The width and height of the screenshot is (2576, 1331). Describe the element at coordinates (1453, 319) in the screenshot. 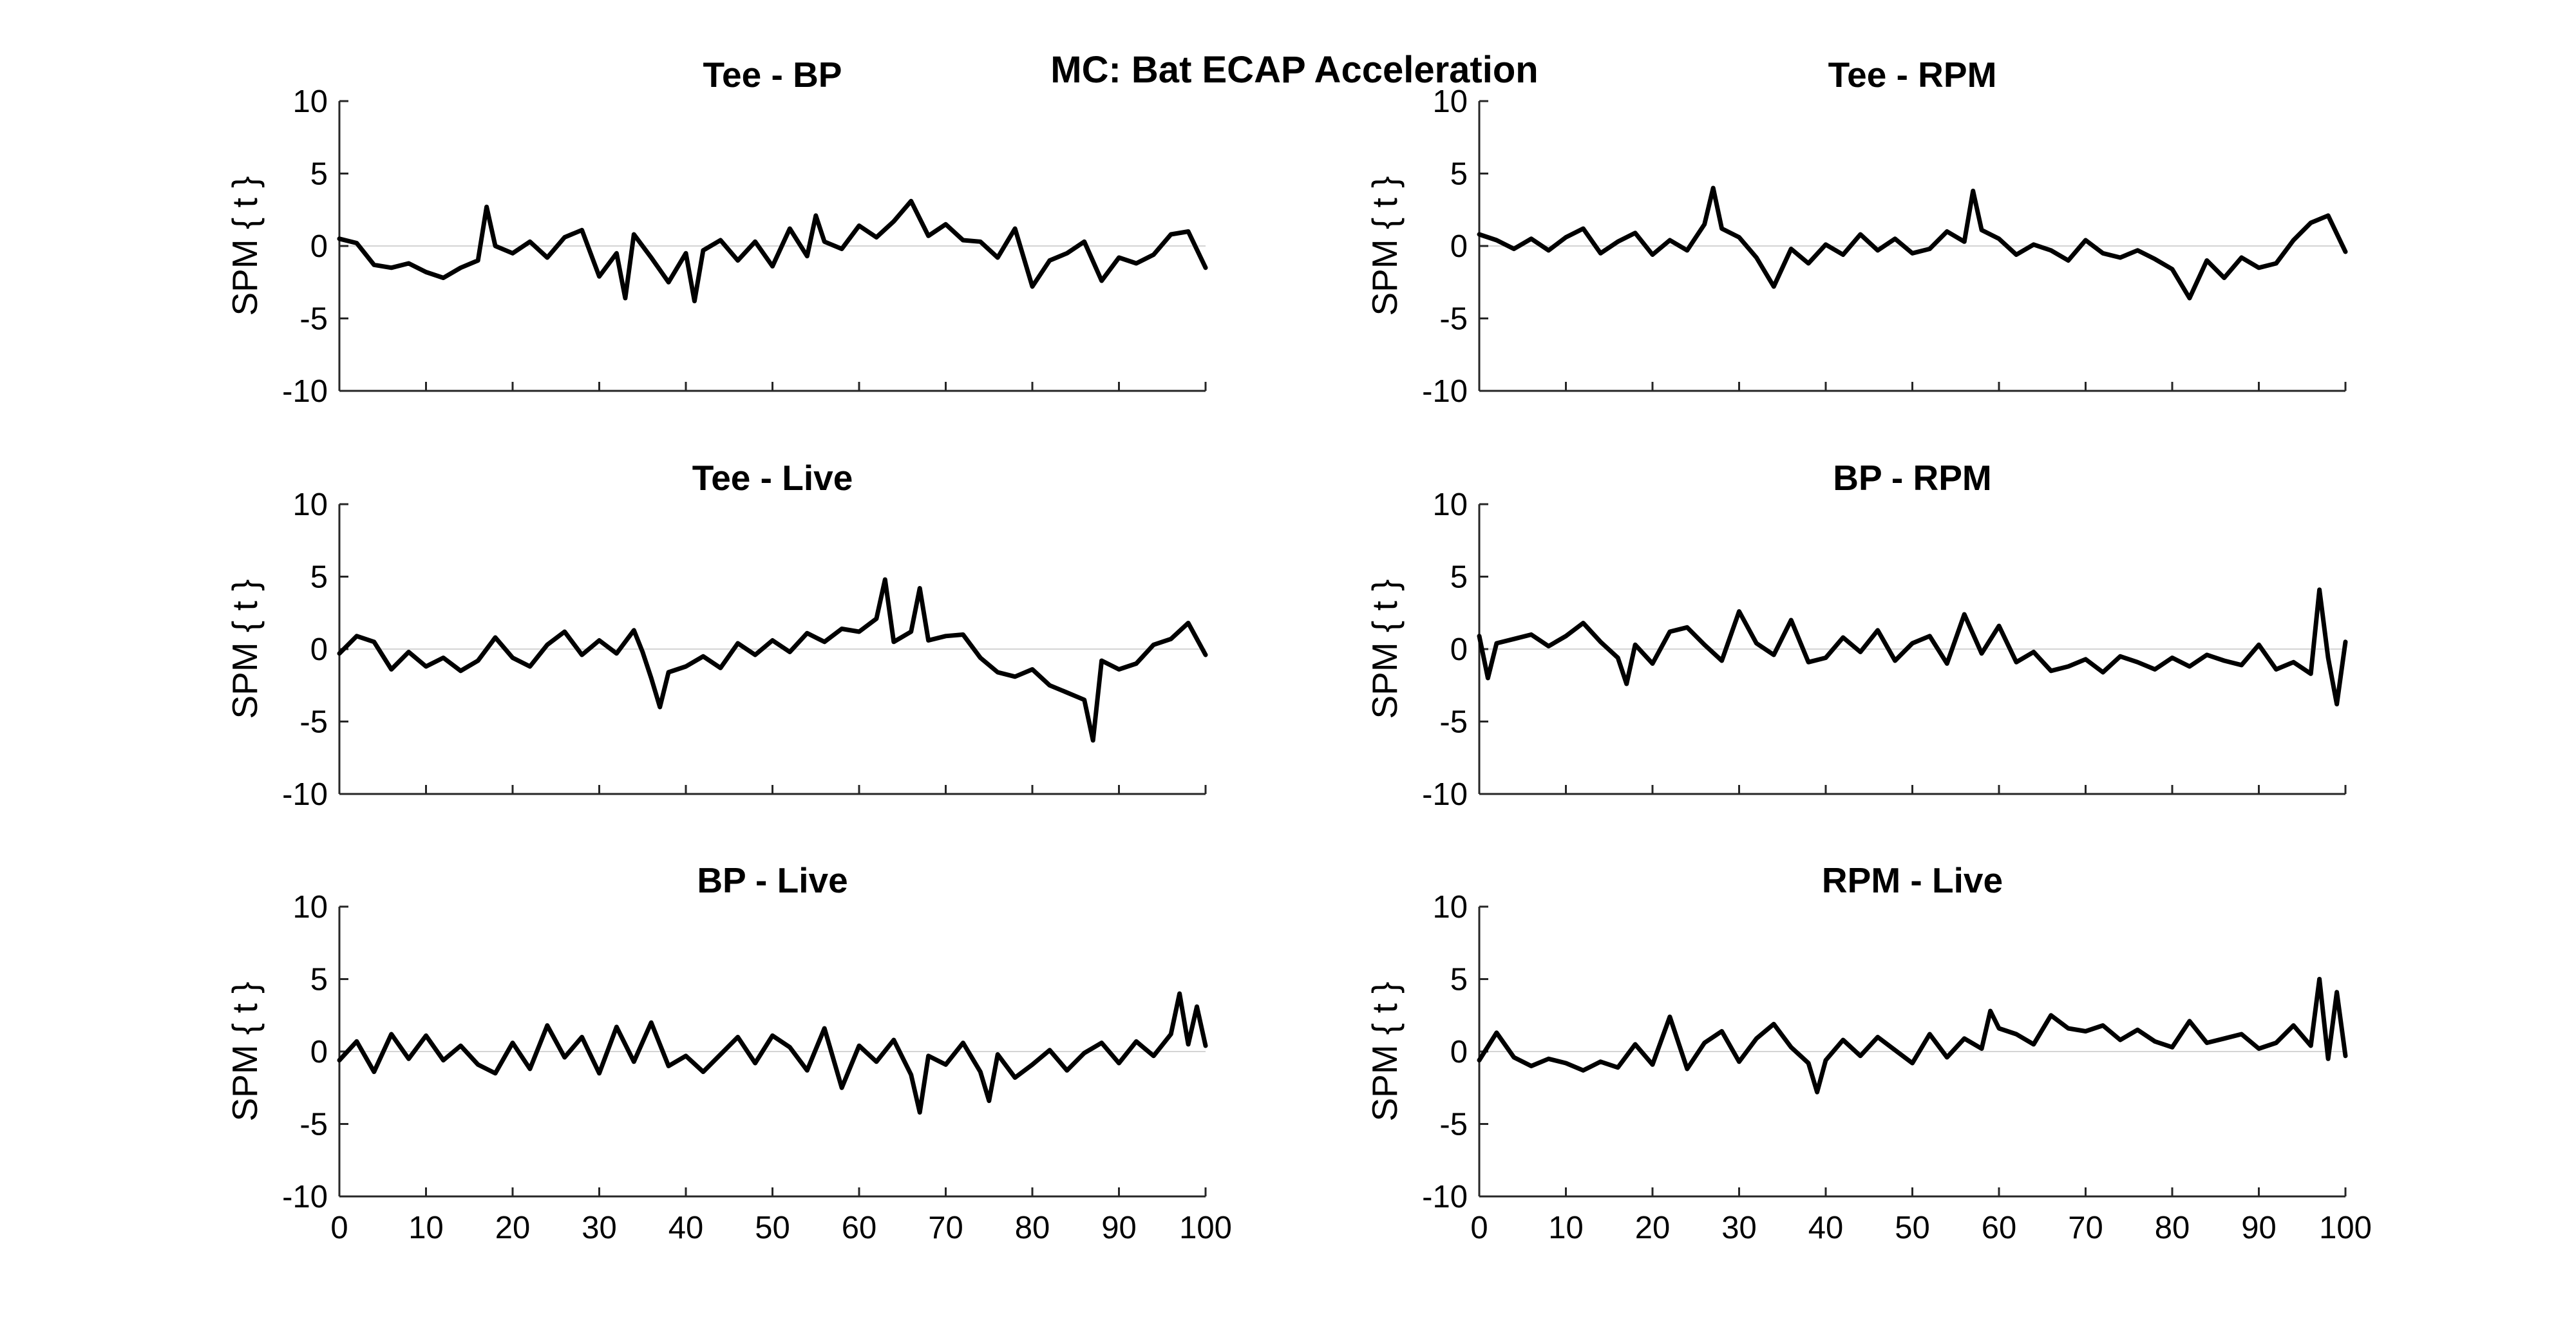

I see `tee-rpm-ytick-label: -5` at that location.